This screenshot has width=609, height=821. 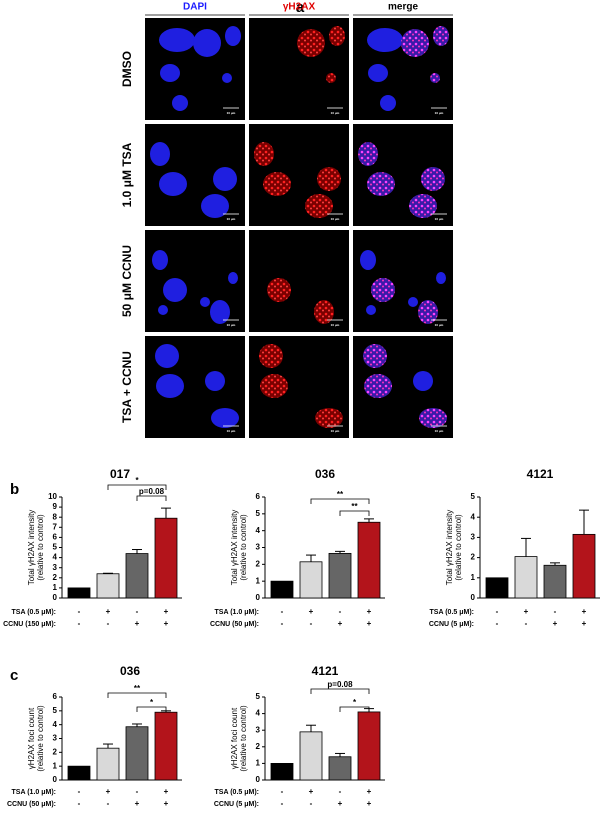 I want to click on panel-label: b, so click(x=14, y=489).